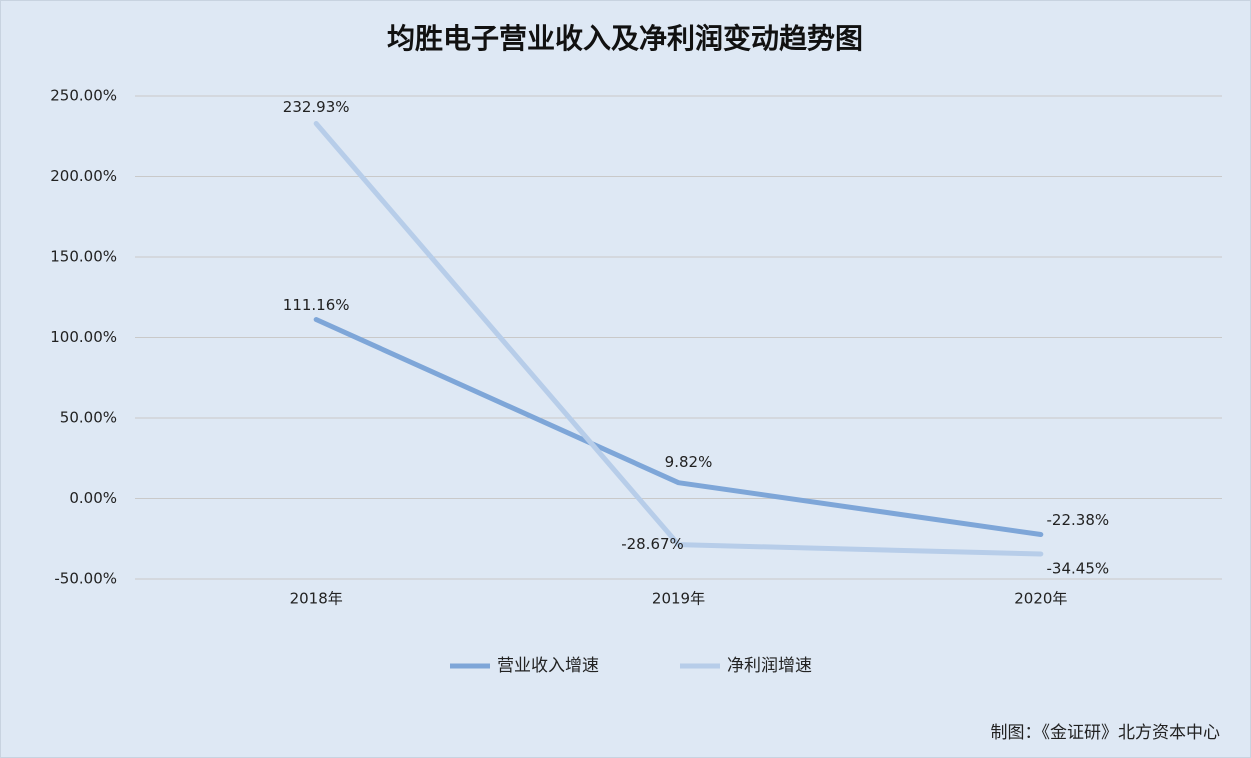 The width and height of the screenshot is (1251, 758). I want to click on x-tick-label: 2018年, so click(316, 599).